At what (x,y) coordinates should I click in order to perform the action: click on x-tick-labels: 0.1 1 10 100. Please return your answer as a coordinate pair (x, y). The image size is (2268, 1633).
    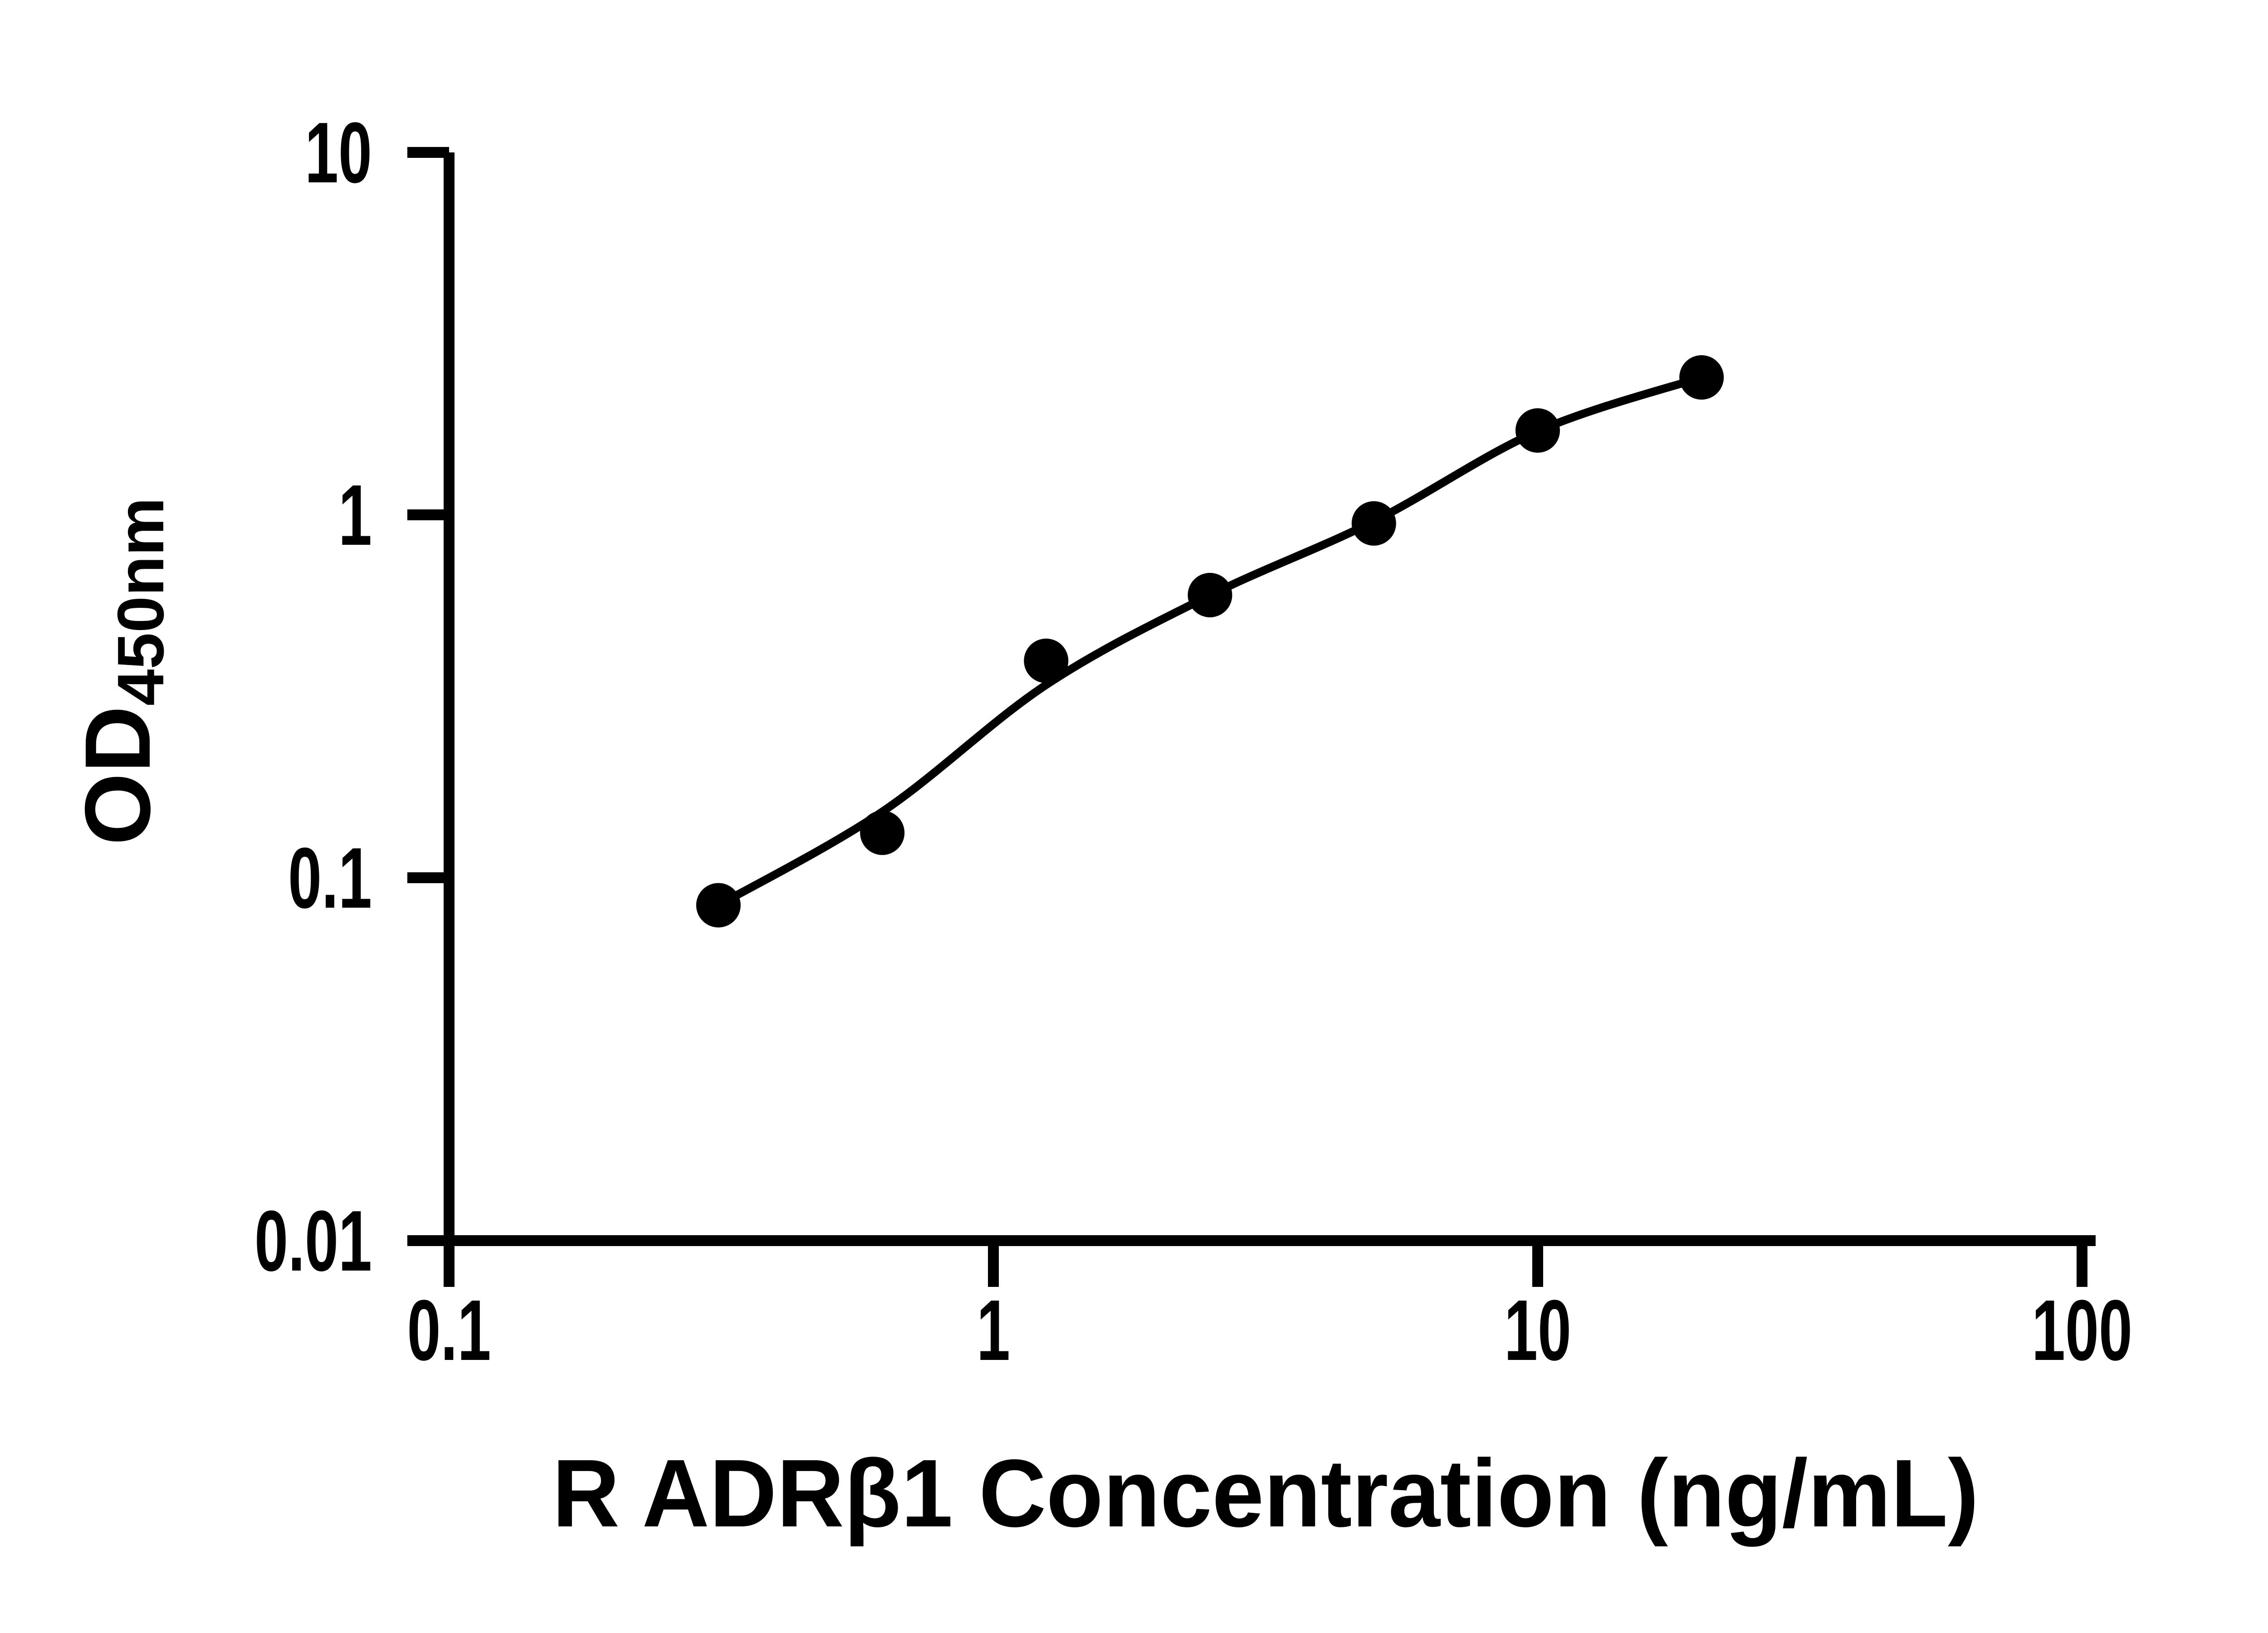
    Looking at the image, I should click on (1270, 1330).